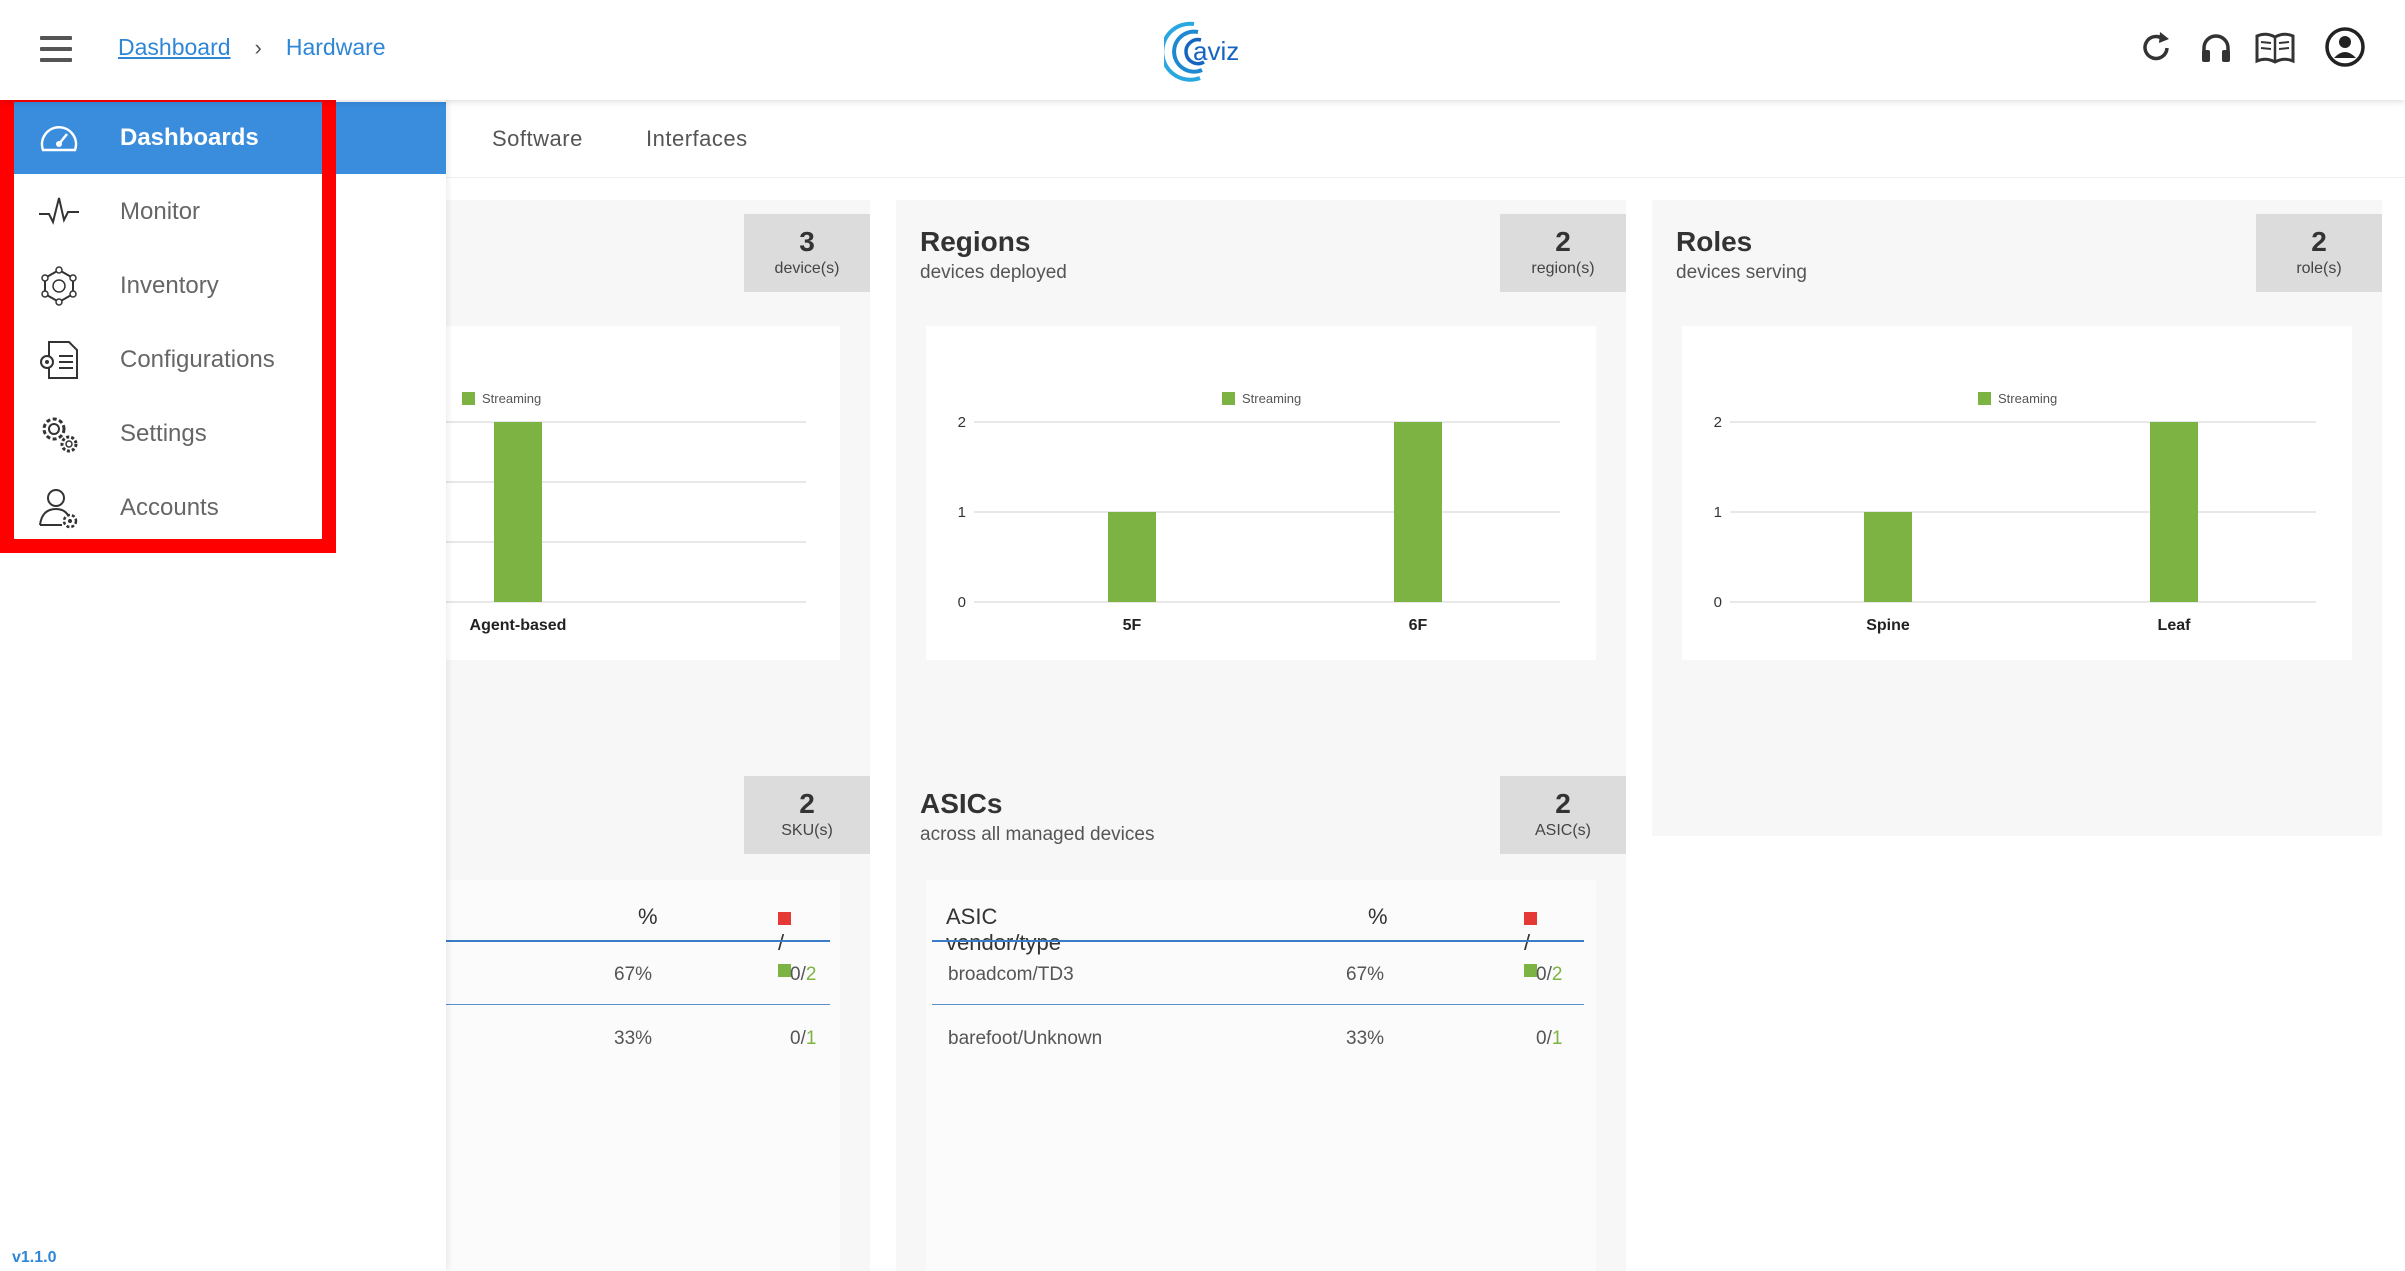 This screenshot has width=2405, height=1271. Describe the element at coordinates (633, 974) in the screenshot. I see `sku-row1-pct: 67%` at that location.